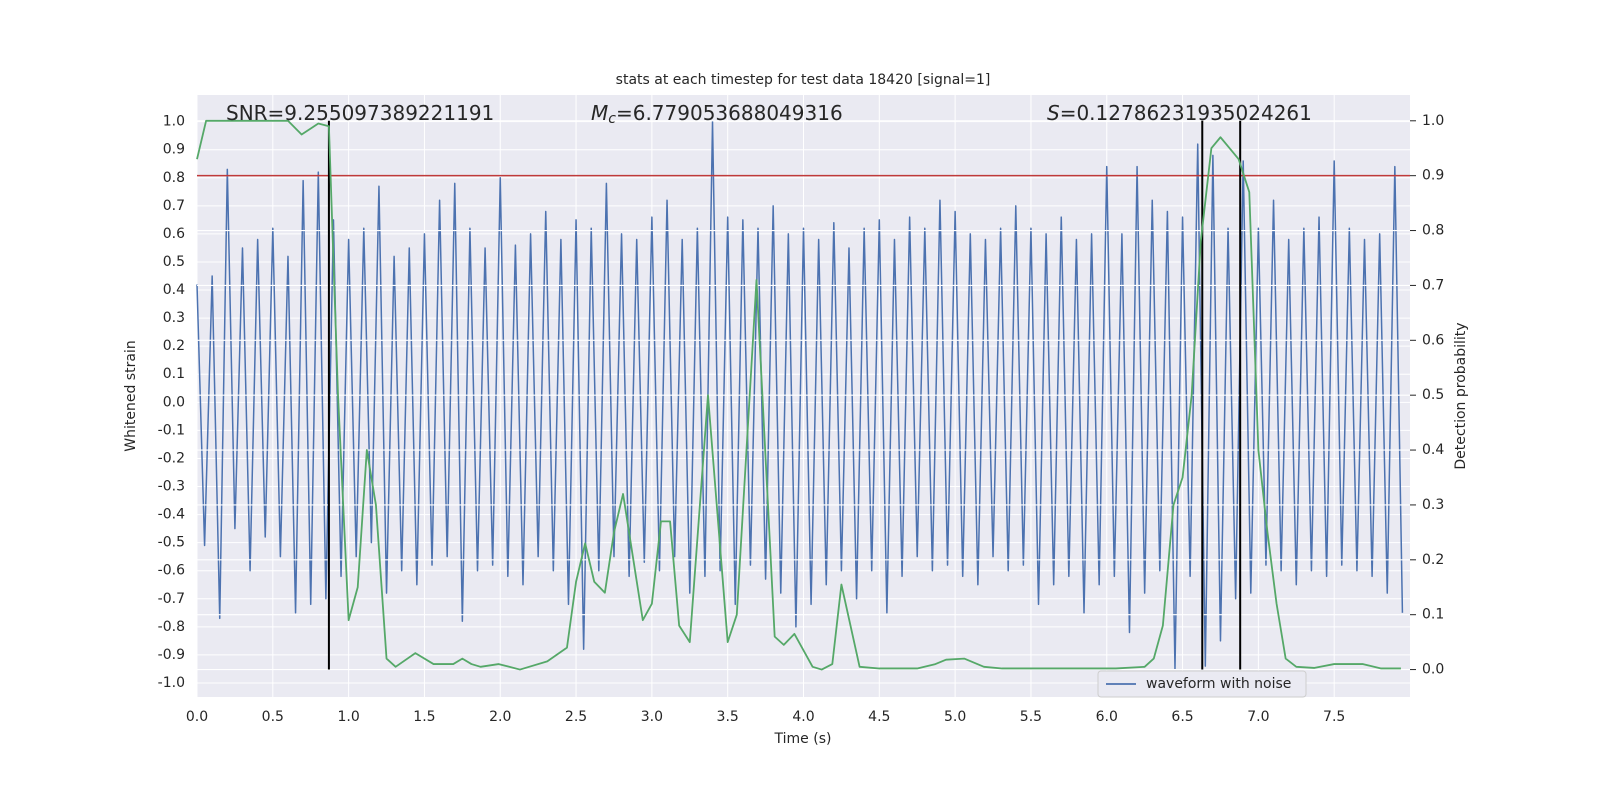 The width and height of the screenshot is (1600, 800). I want to click on annotation-symbol: M, so click(599, 113).